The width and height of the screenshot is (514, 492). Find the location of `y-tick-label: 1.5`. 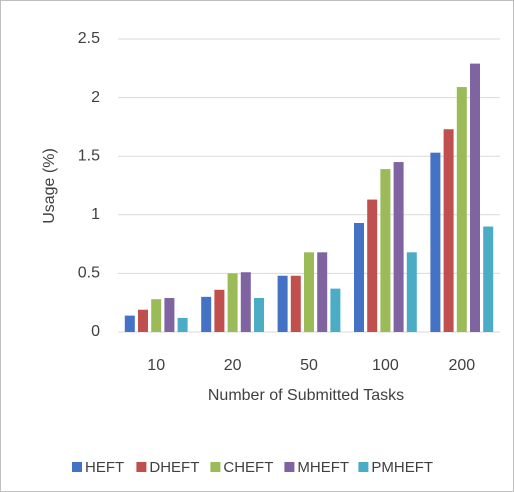

y-tick-label: 1.5 is located at coordinates (89, 155).